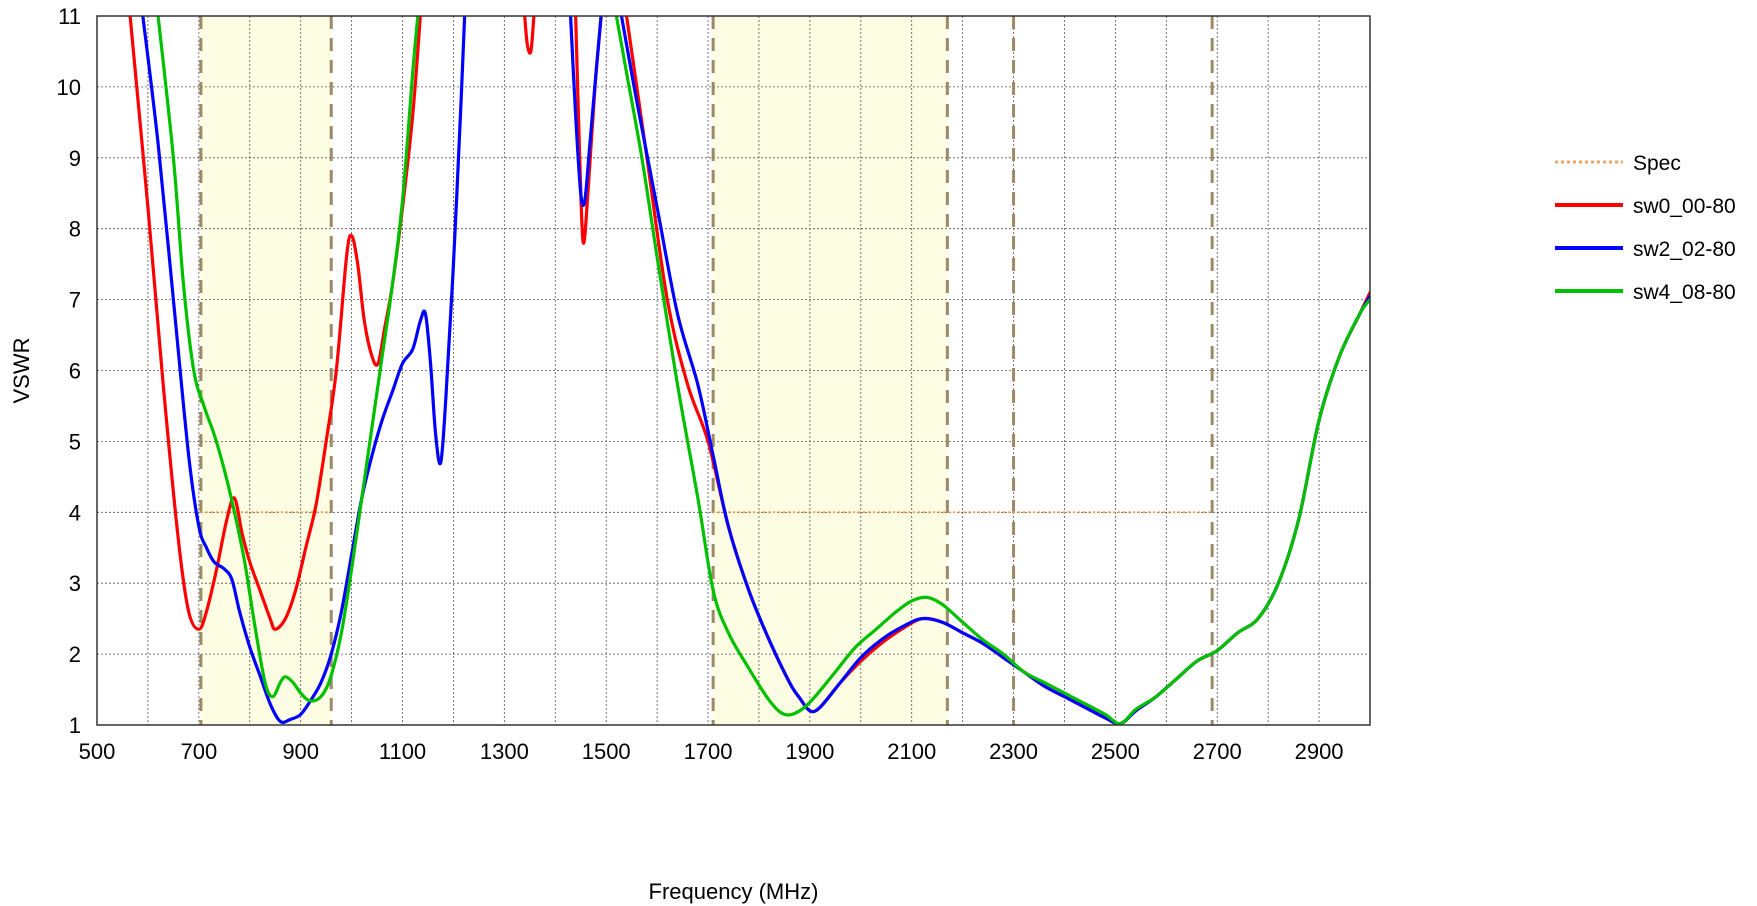 The image size is (1757, 906). Describe the element at coordinates (911, 751) in the screenshot. I see `x-tick-label-8: 2100` at that location.